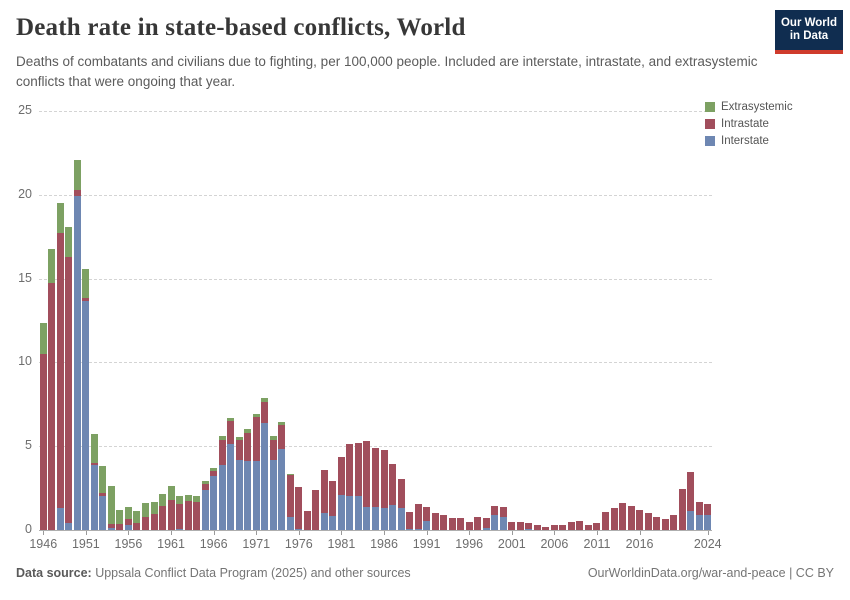 Image resolution: width=850 pixels, height=600 pixels. What do you see at coordinates (111, 507) in the screenshot?
I see `bar-1954` at bounding box center [111, 507].